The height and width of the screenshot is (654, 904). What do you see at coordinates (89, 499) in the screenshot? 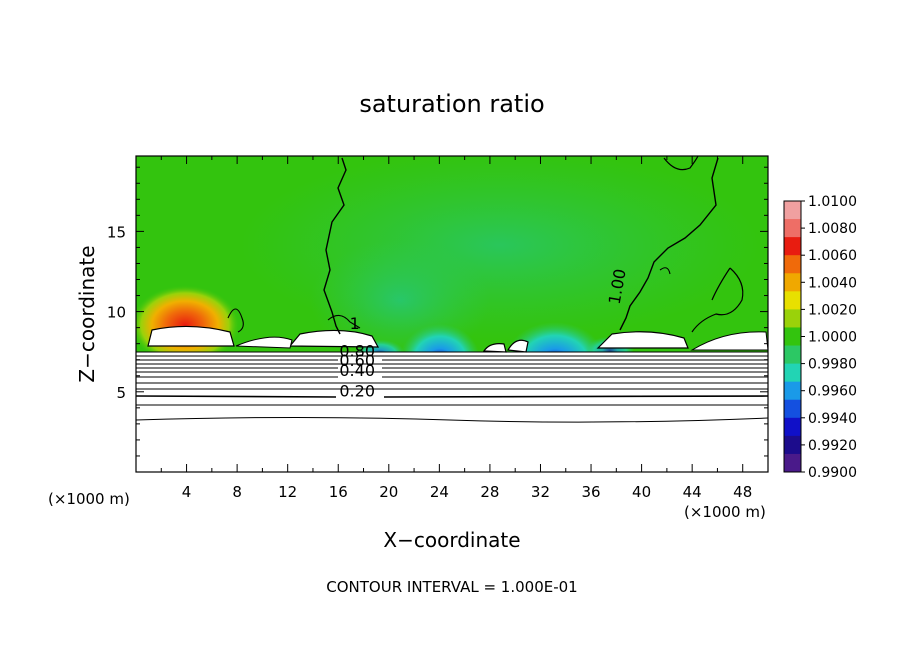
I see `x-unit-left: (×1000 m)` at bounding box center [89, 499].